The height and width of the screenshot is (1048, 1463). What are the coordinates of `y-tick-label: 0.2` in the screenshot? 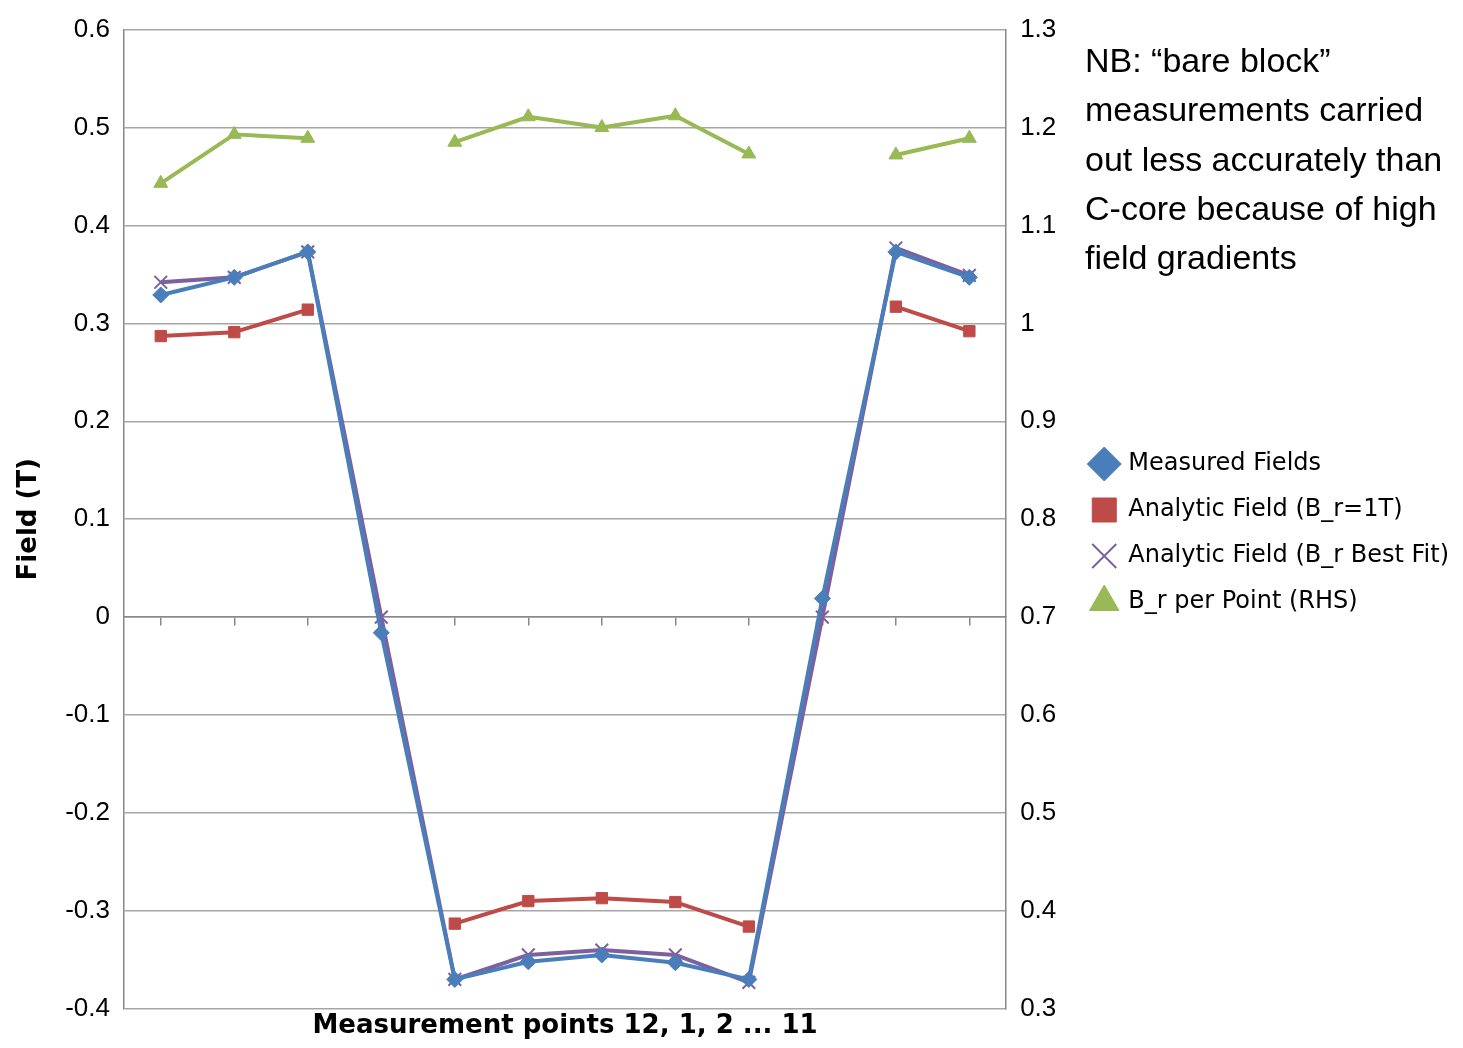 It's located at (91, 419).